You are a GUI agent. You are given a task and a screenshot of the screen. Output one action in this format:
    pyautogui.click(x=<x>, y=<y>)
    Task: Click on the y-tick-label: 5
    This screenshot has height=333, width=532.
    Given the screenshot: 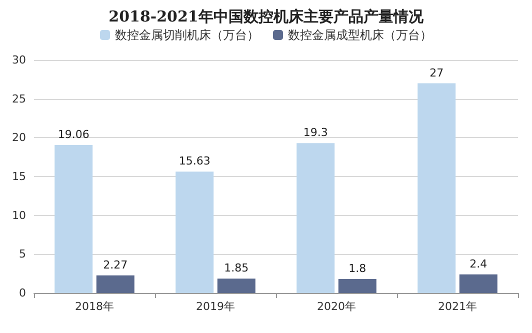 What is the action you would take?
    pyautogui.click(x=22, y=254)
    